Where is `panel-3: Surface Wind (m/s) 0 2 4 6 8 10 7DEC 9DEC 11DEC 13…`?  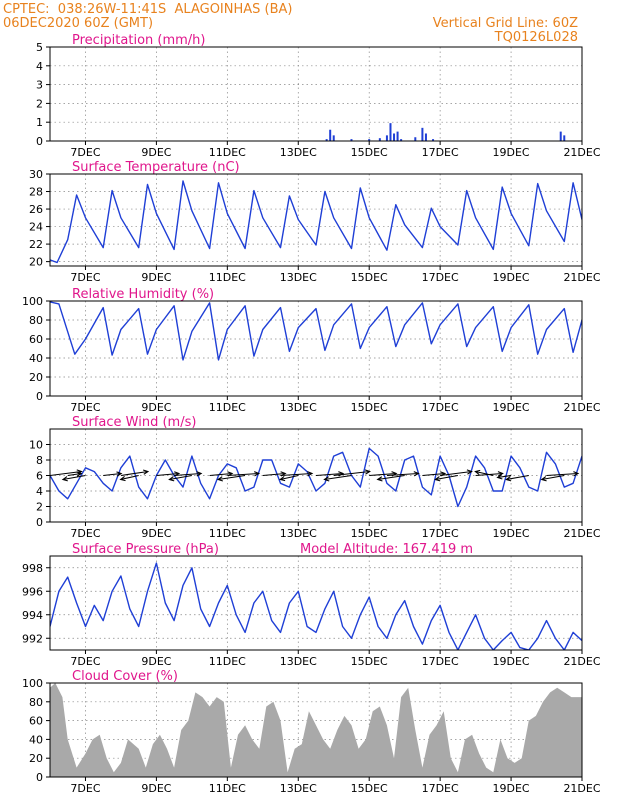 panel-3: Surface Wind (m/s) 0 2 4 6 8 10 7DEC 9DEC 11DEC 13… is located at coordinates (315, 477).